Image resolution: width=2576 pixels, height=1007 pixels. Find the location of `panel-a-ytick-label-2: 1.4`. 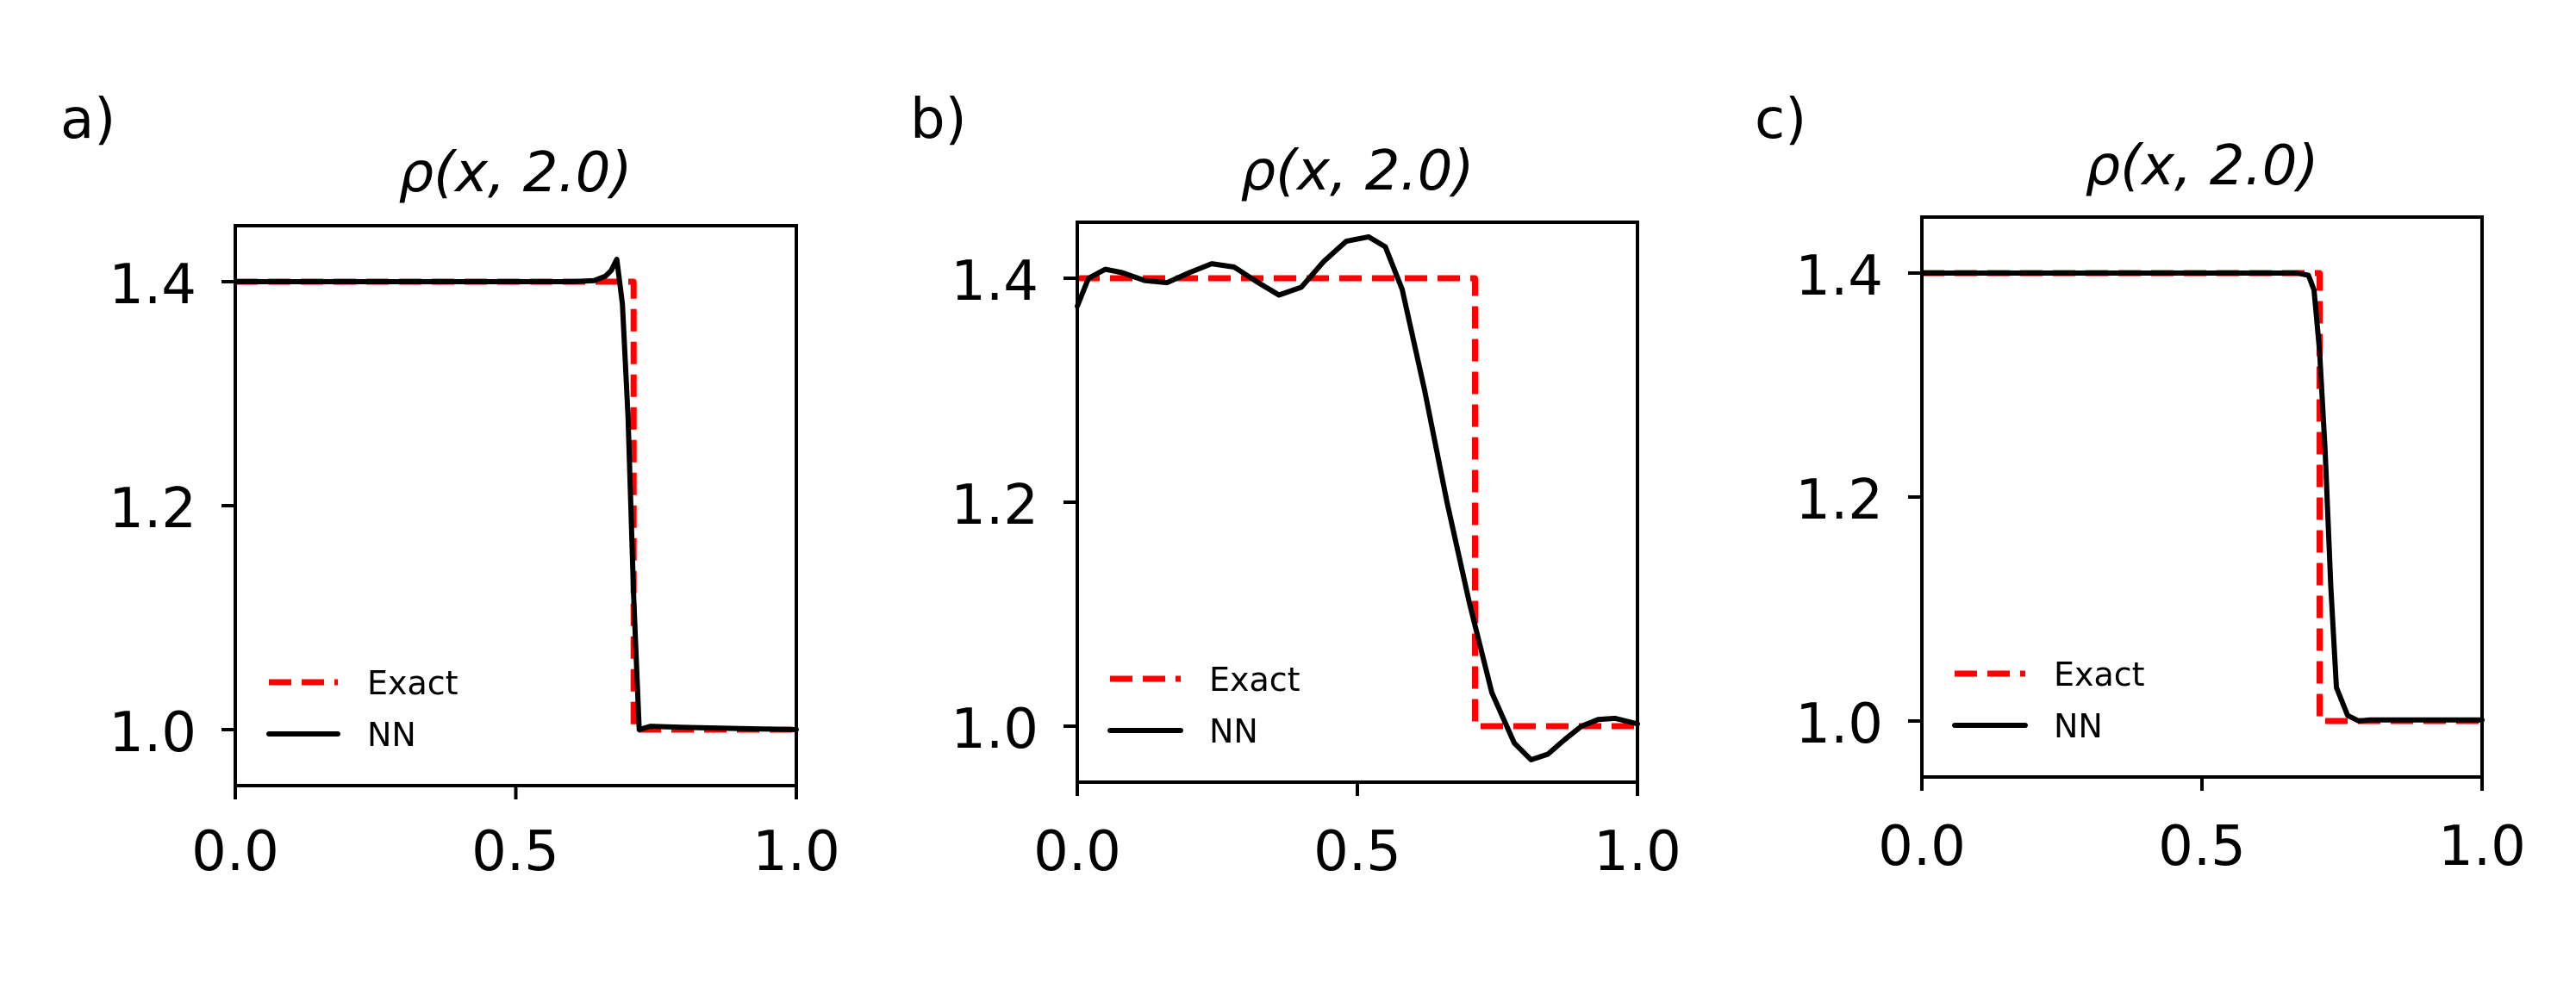

panel-a-ytick-label-2: 1.4 is located at coordinates (152, 285).